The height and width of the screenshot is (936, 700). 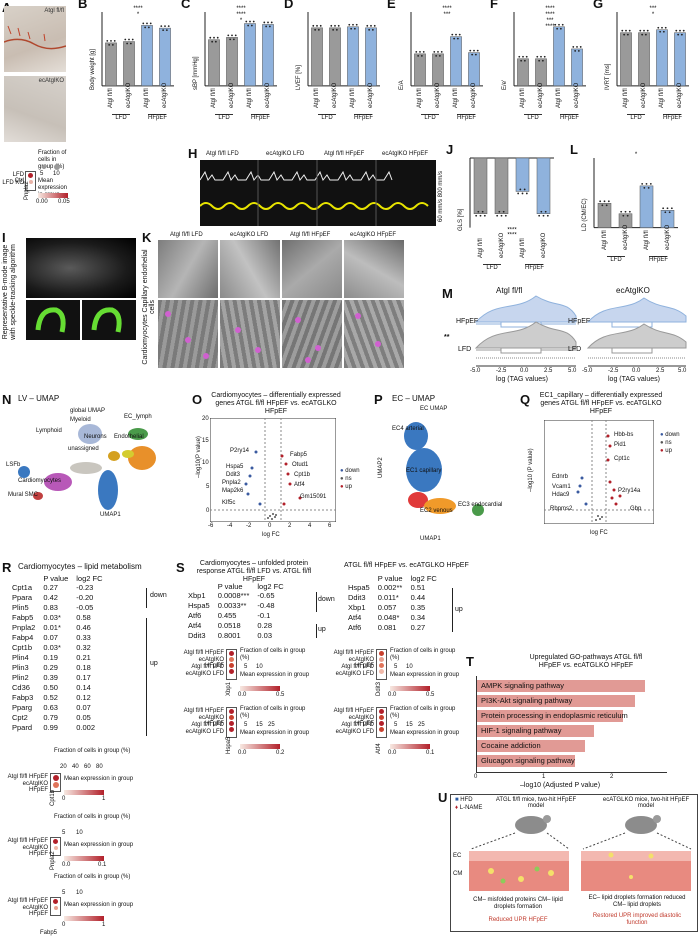 What do you see at coordinates (388, 617) in the screenshot?
I see `p-value: 0.048*` at bounding box center [388, 617].